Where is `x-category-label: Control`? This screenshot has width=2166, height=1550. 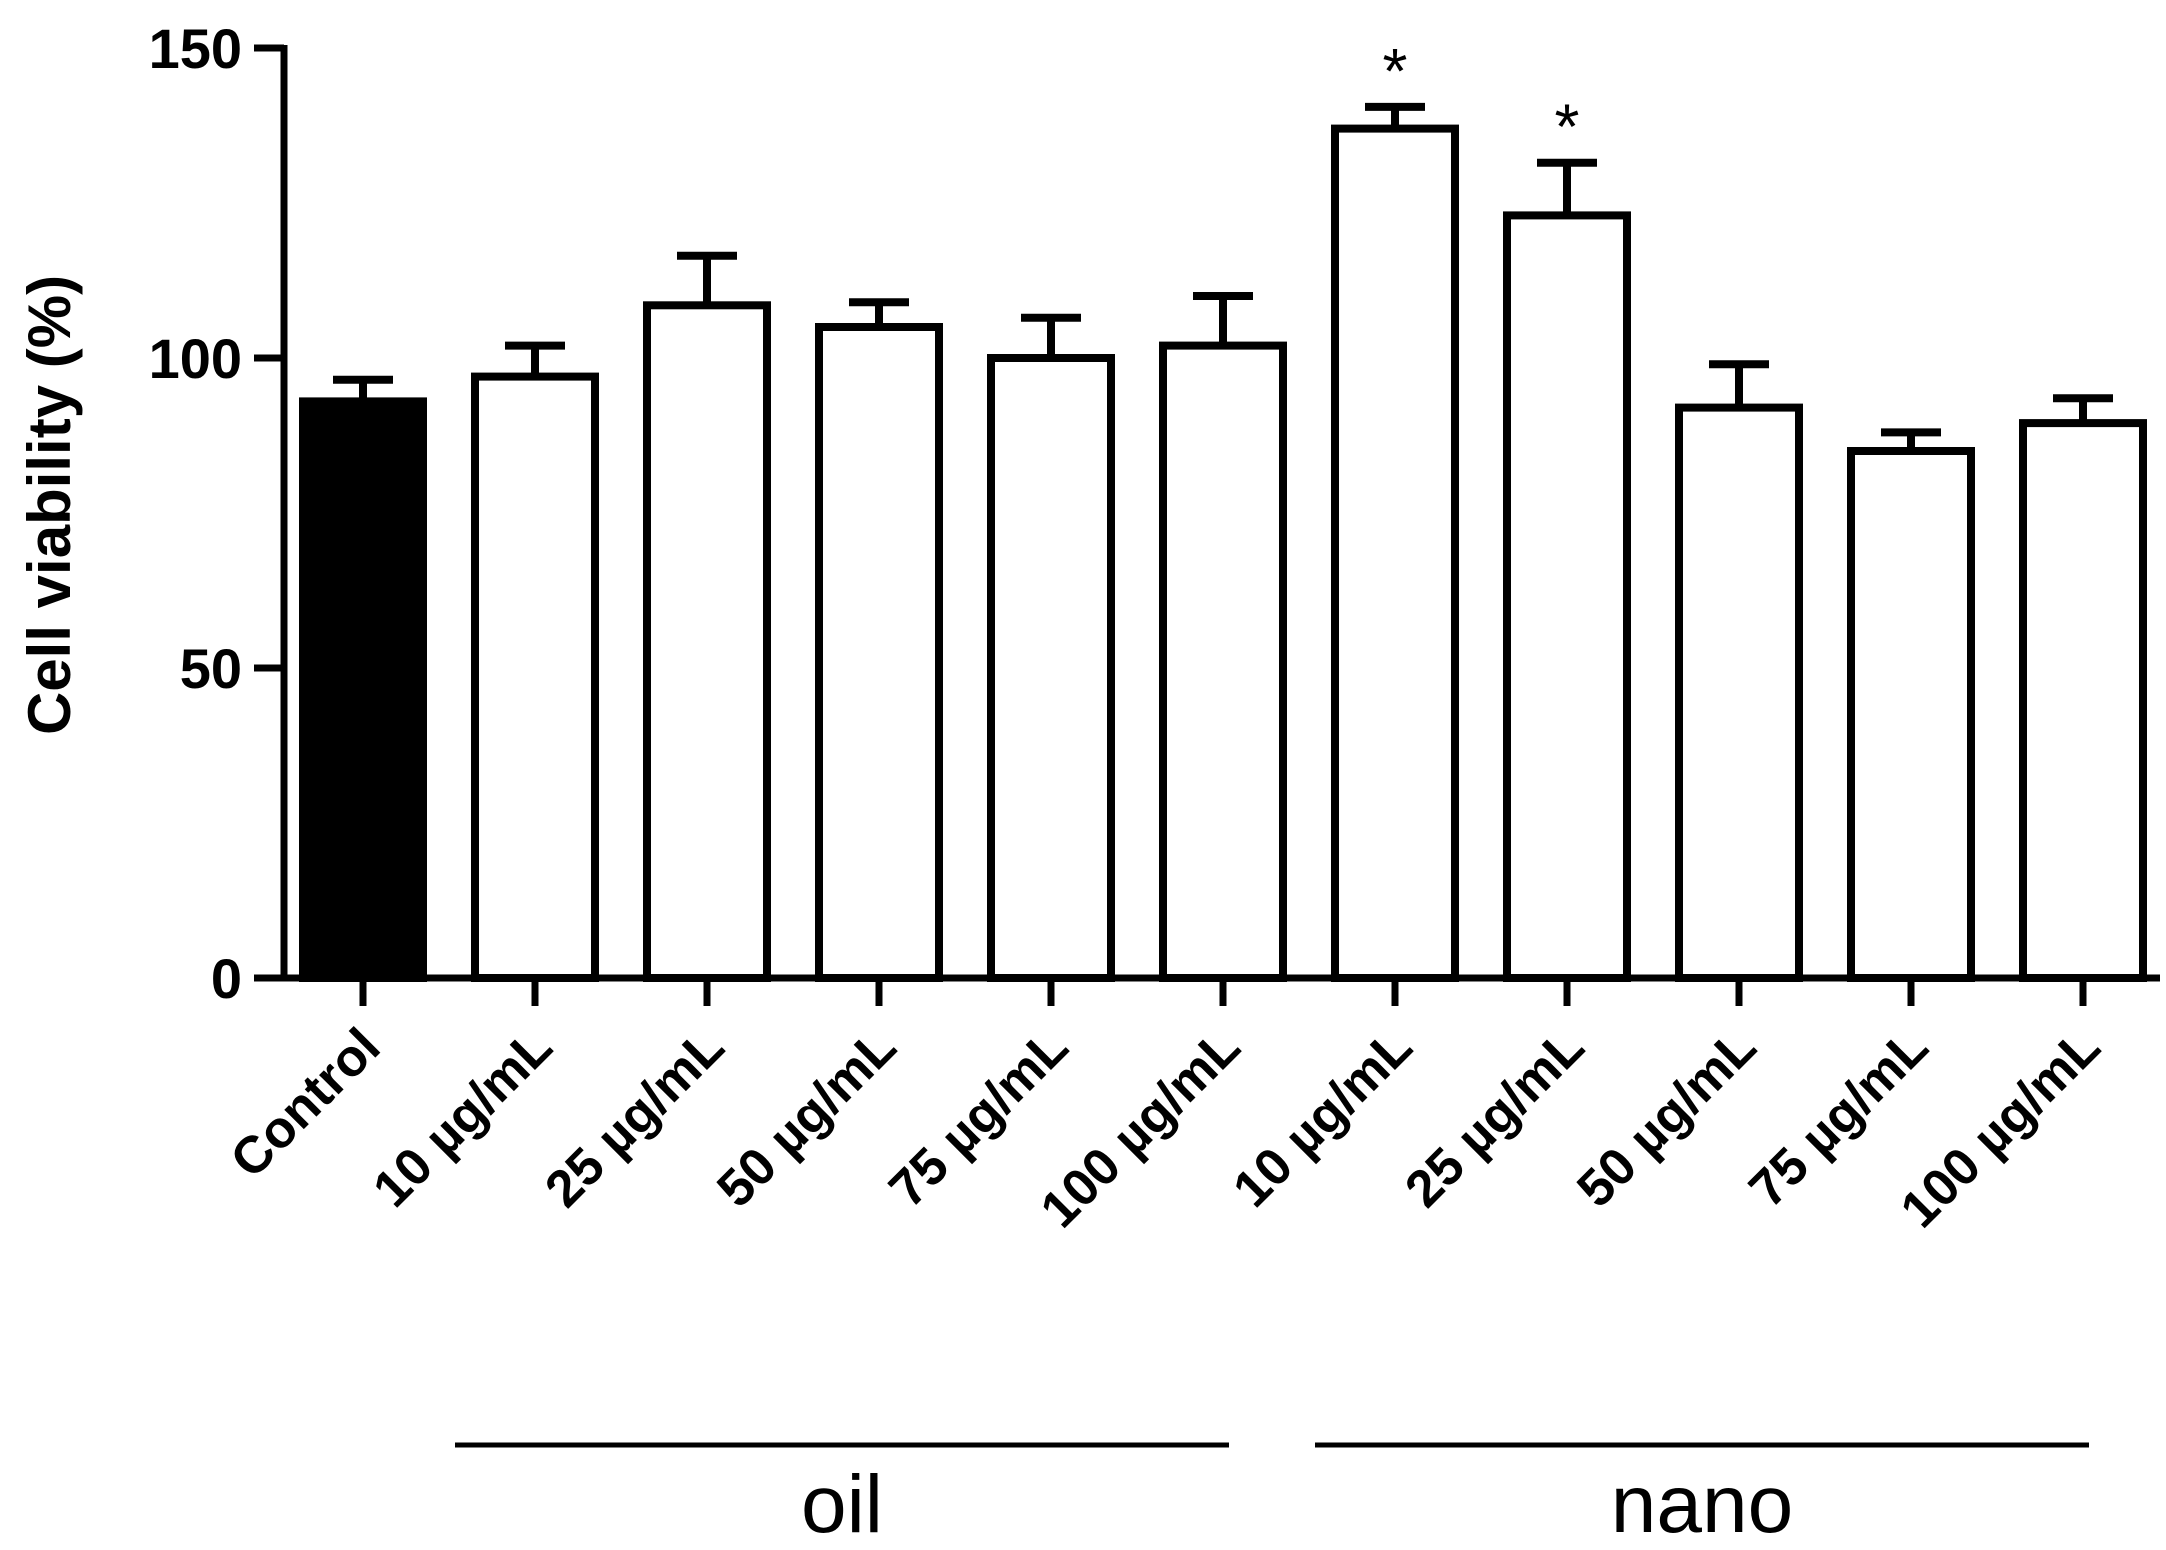 x-category-label: Control is located at coordinates (306, 1103).